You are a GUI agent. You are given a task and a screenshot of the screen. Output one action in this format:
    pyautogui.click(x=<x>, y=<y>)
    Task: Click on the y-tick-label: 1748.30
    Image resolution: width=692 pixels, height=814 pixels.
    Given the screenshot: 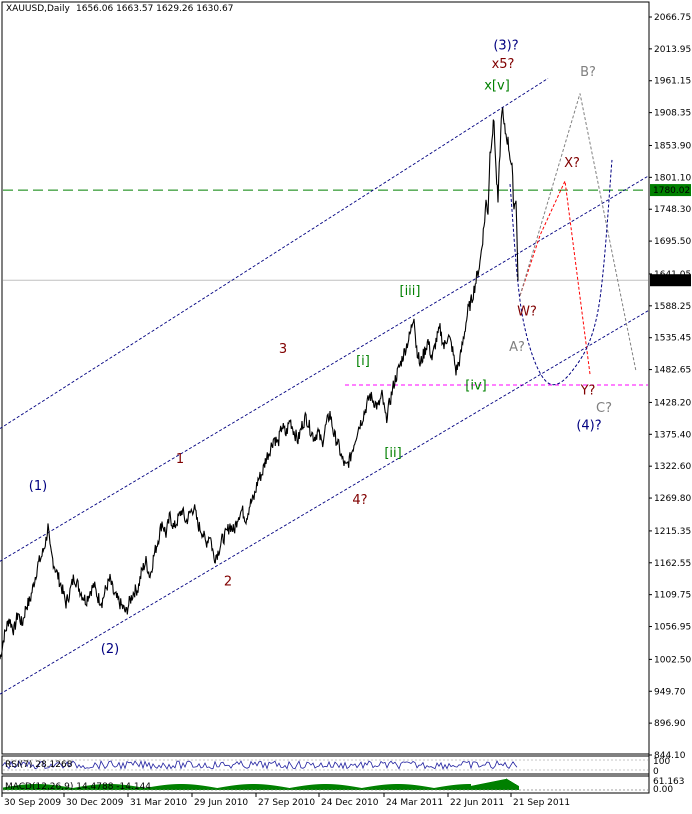 What is the action you would take?
    pyautogui.click(x=672, y=210)
    